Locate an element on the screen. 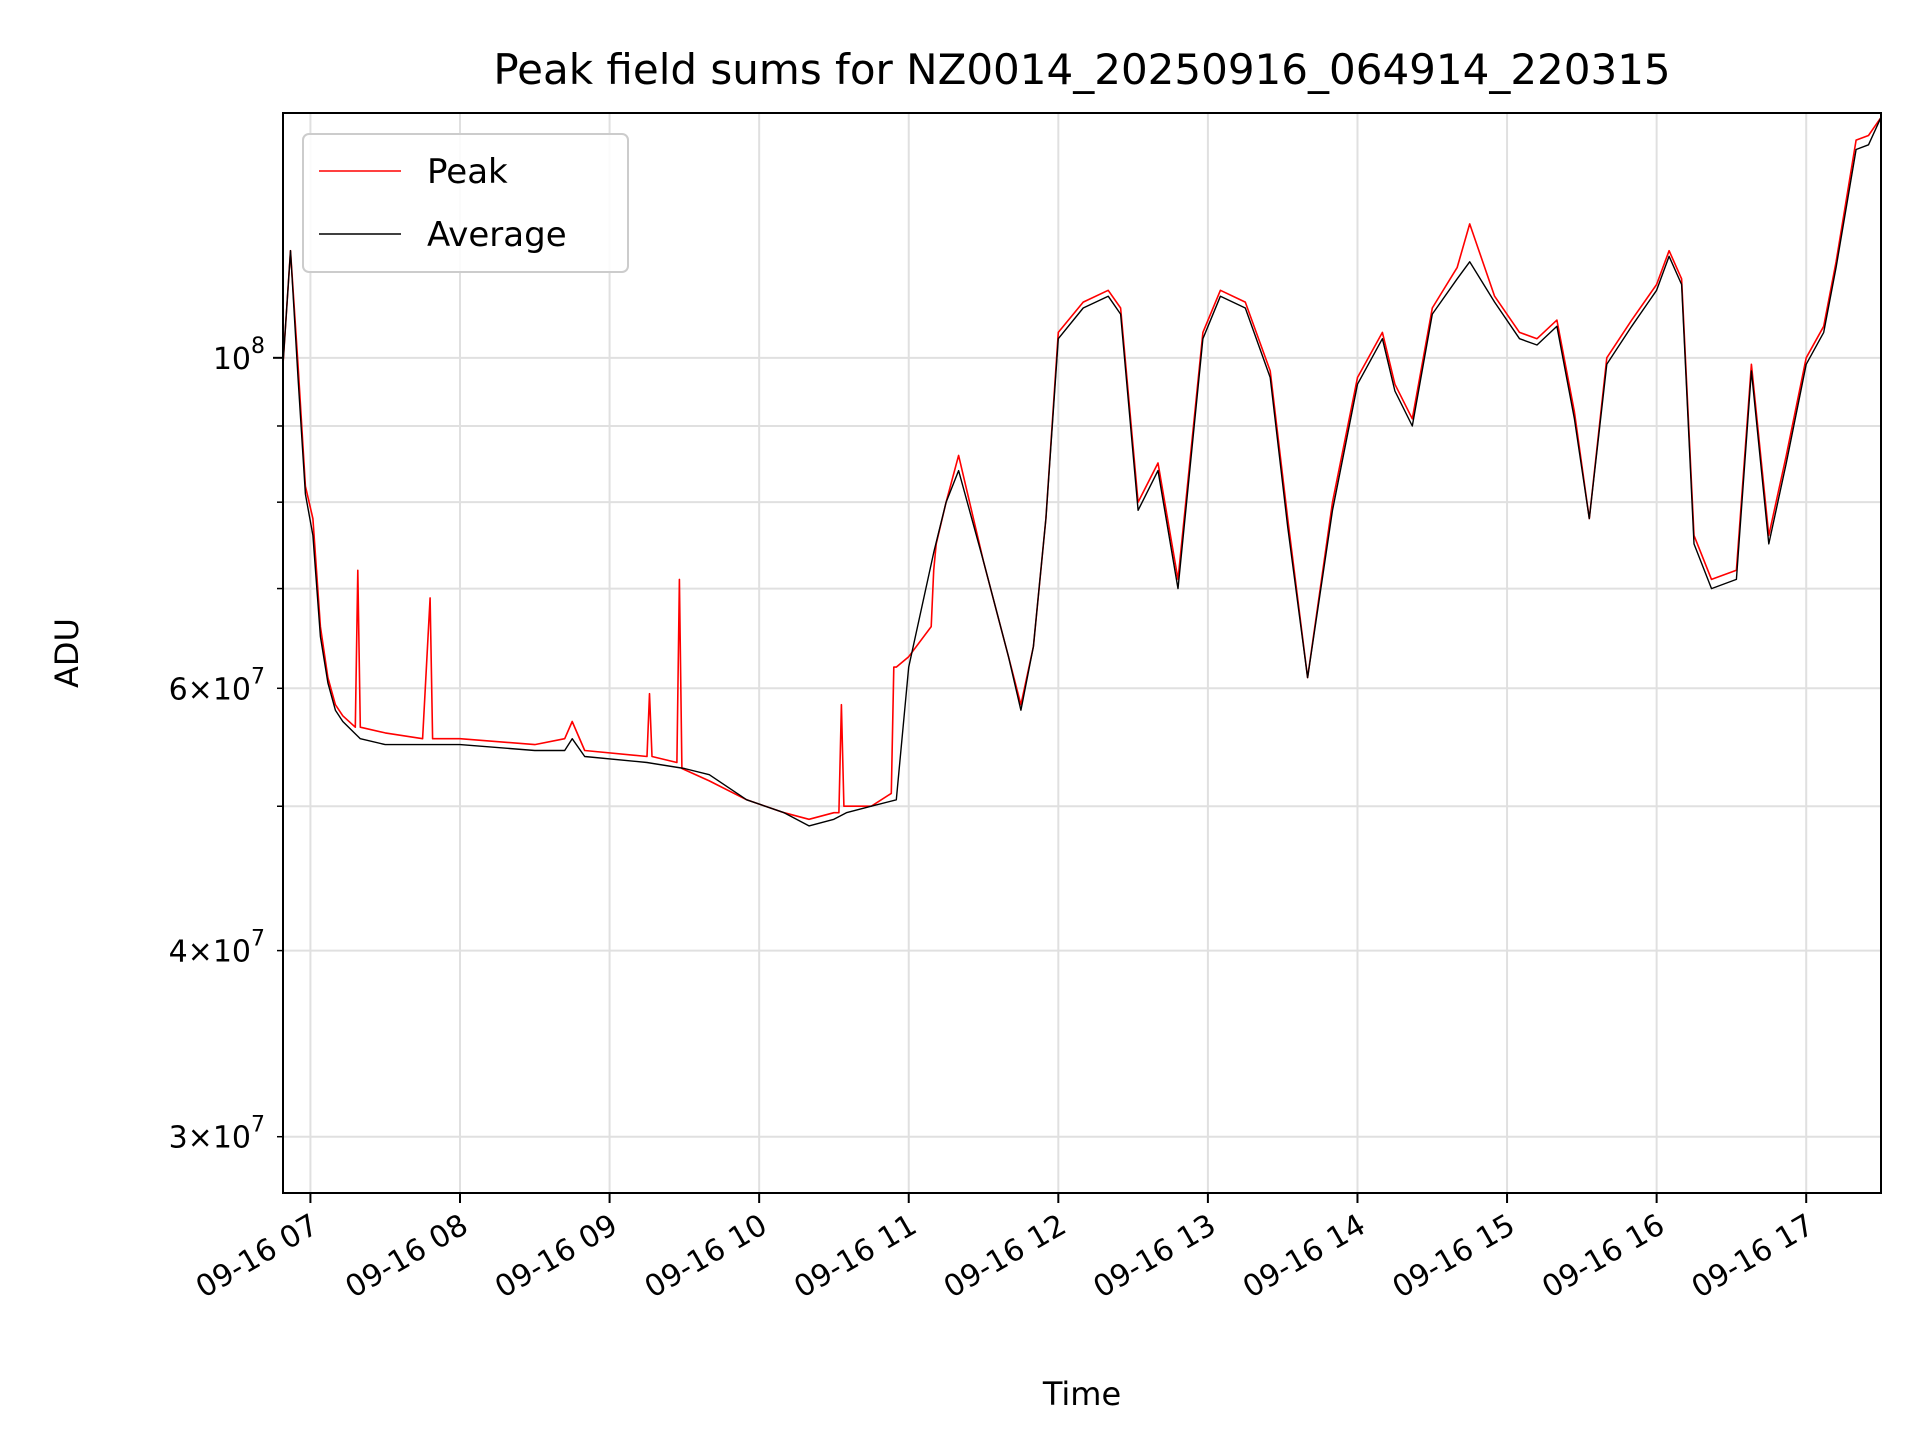  y-tick-label: 4×10⁷ is located at coordinates (217, 948).